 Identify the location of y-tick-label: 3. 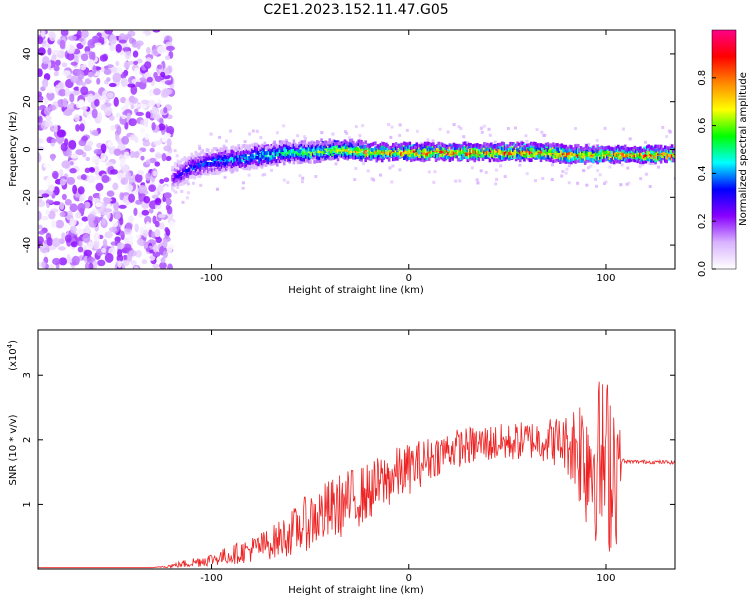
(27, 375).